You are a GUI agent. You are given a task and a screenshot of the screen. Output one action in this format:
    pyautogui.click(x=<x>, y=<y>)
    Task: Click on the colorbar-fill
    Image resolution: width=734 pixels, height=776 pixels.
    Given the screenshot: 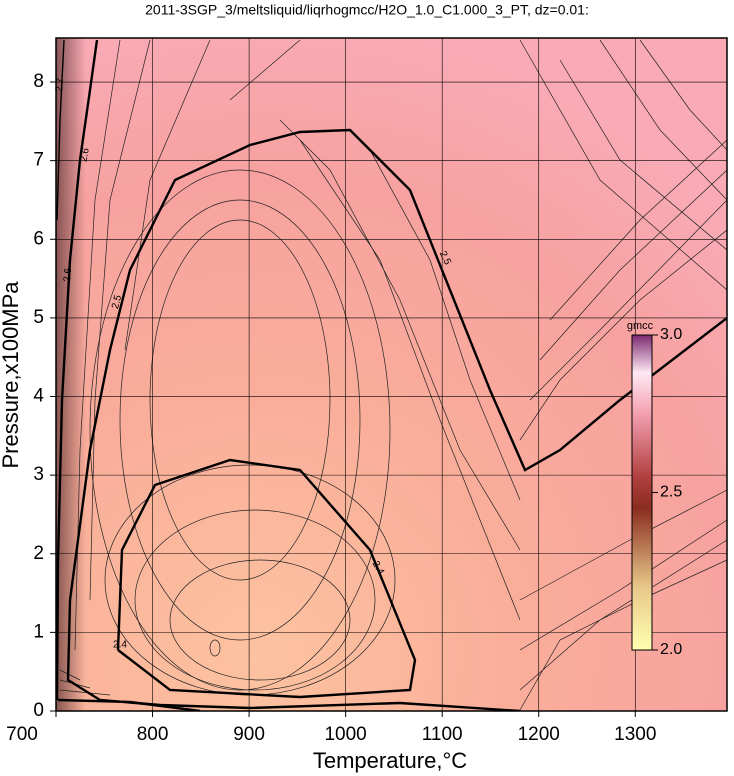 What is the action you would take?
    pyautogui.click(x=642, y=492)
    